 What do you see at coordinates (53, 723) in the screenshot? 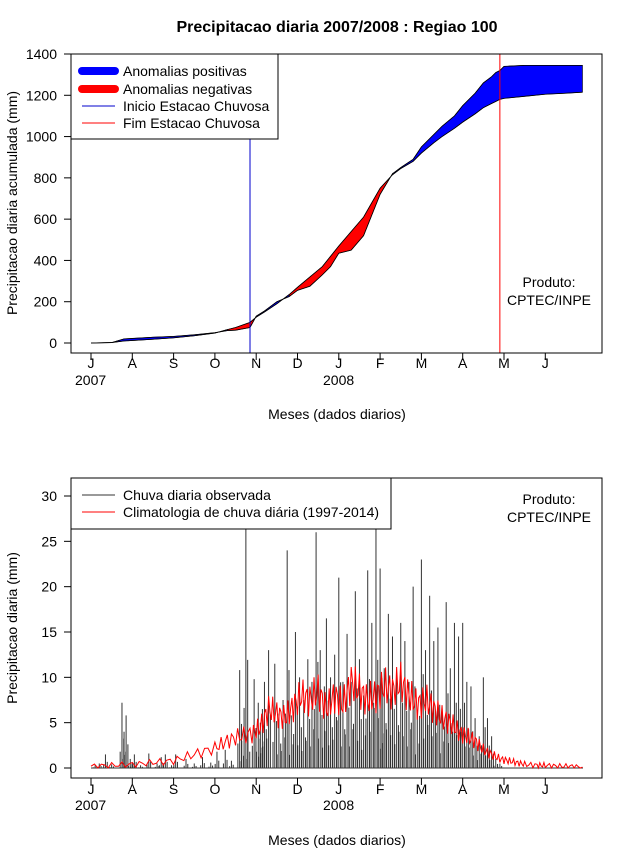
I see `y-tick-label: 5` at bounding box center [53, 723].